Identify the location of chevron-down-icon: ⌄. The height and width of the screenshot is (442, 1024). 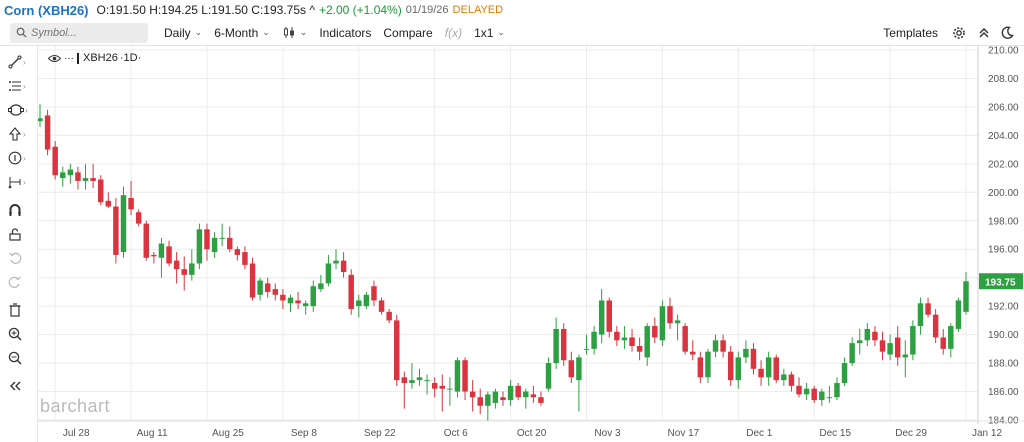
(266, 32).